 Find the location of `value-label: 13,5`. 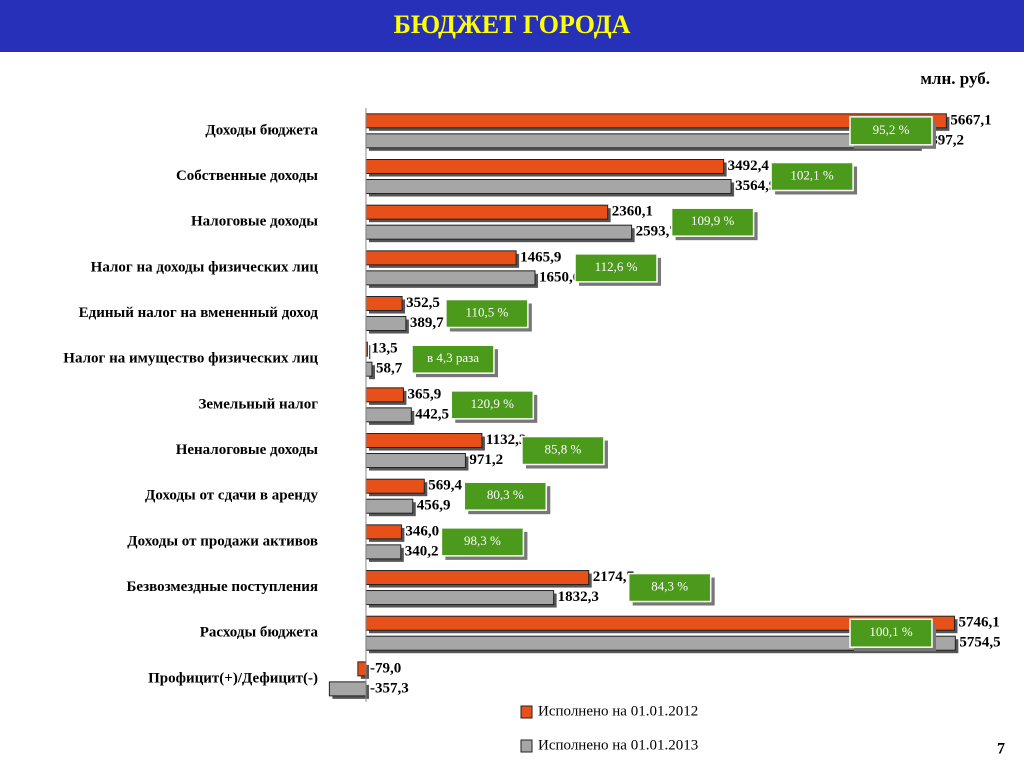

value-label: 13,5 is located at coordinates (384, 349).